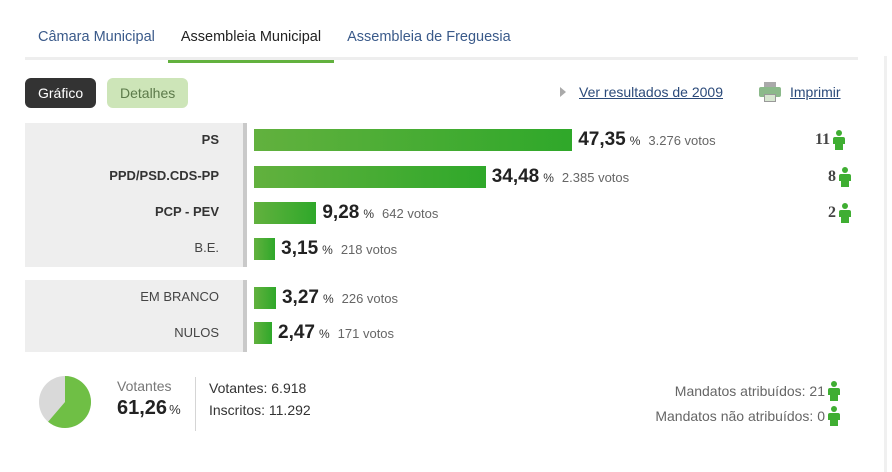  I want to click on pie-slice-votantes, so click(69, 402).